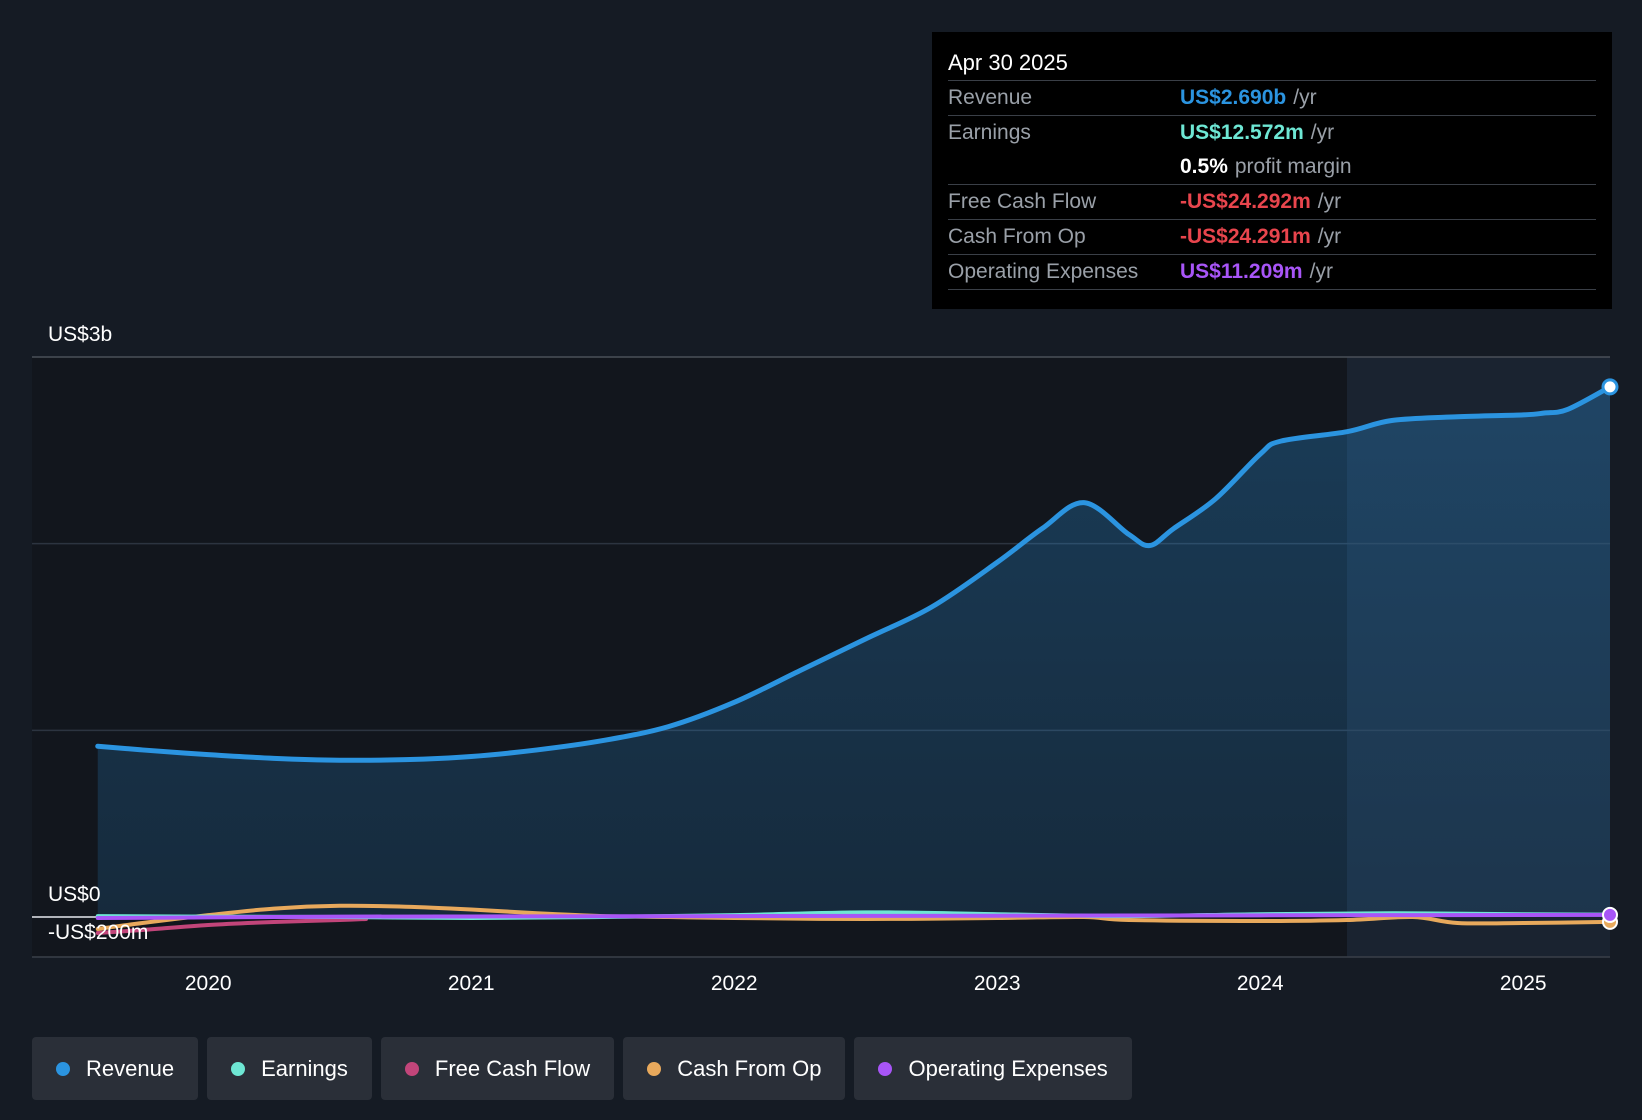 The image size is (1642, 1120). I want to click on revenue-end-marker, so click(1610, 387).